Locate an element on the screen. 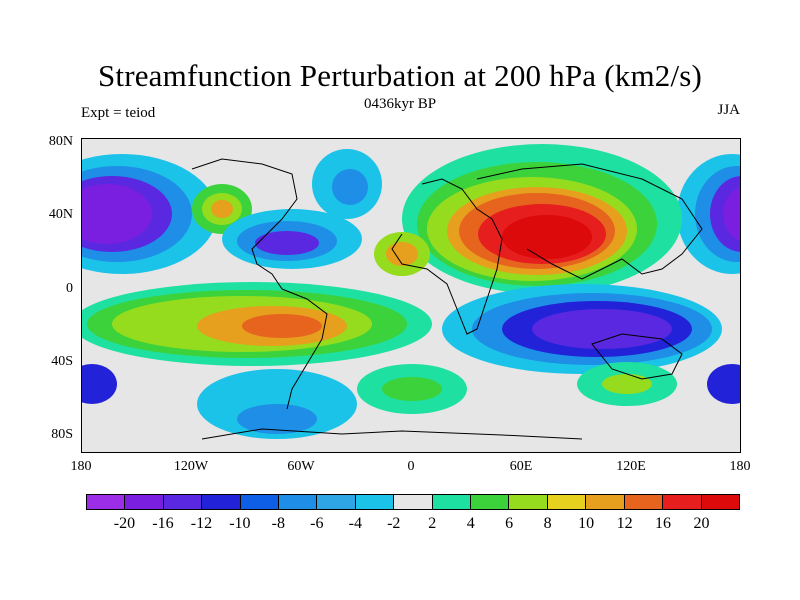  lon-label-60w: 60W is located at coordinates (301, 466).